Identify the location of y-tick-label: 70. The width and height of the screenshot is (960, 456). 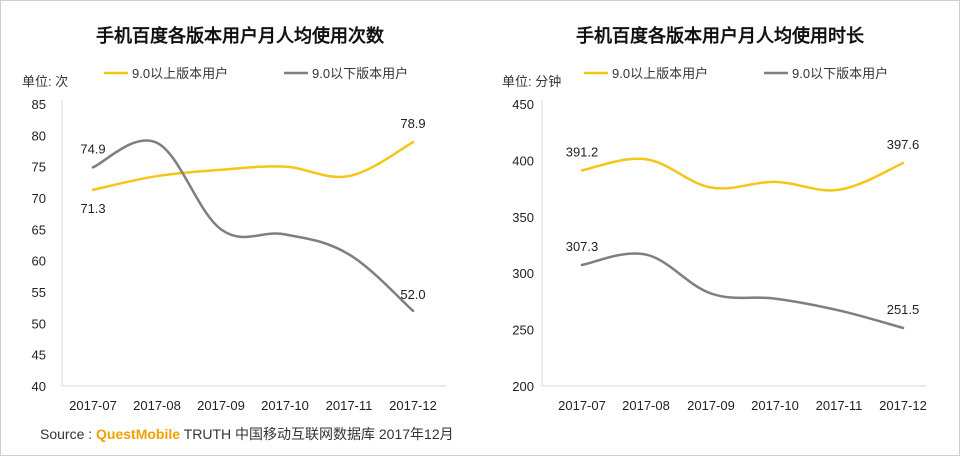
(39, 198).